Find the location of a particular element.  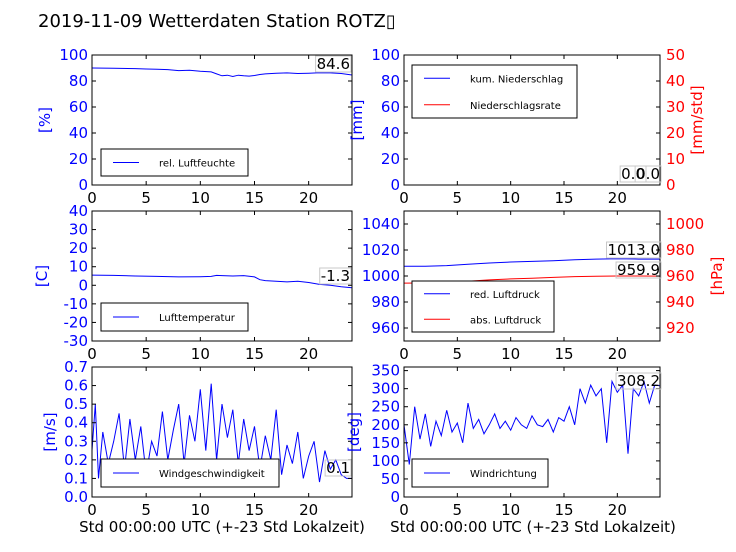

y-axis-label: [C] is located at coordinates (42, 276).